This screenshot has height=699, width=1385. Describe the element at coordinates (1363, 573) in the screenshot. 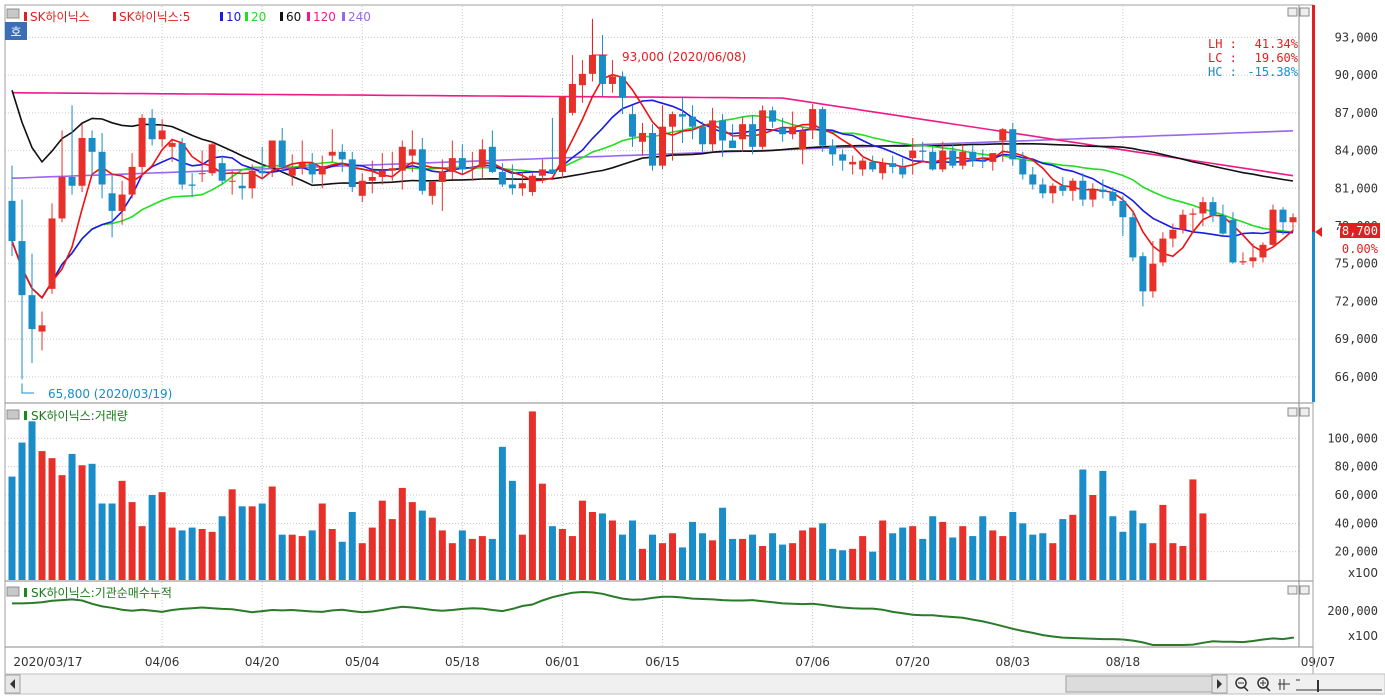

I see `volume-unit: x100` at that location.